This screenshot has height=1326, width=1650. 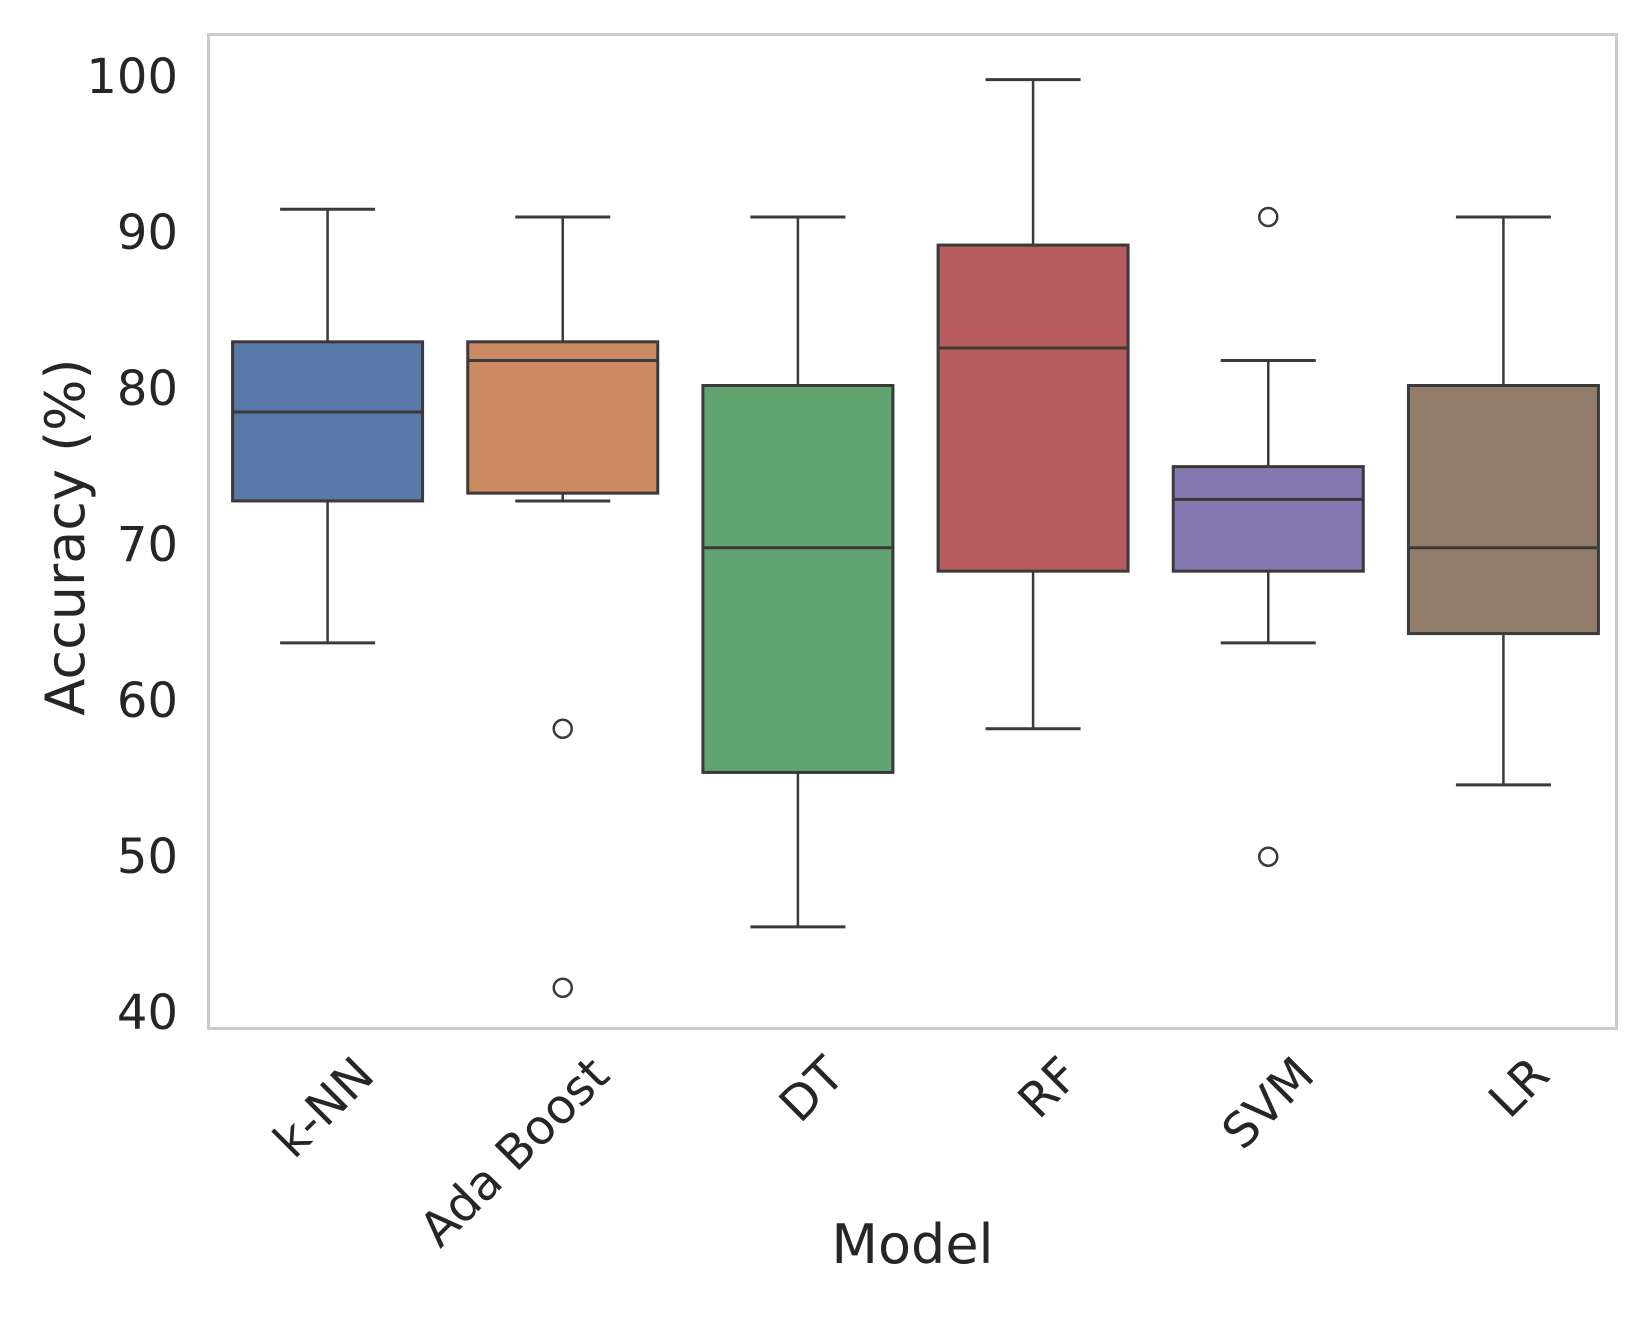 What do you see at coordinates (132, 76) in the screenshot?
I see `y-tick-label: 100` at bounding box center [132, 76].